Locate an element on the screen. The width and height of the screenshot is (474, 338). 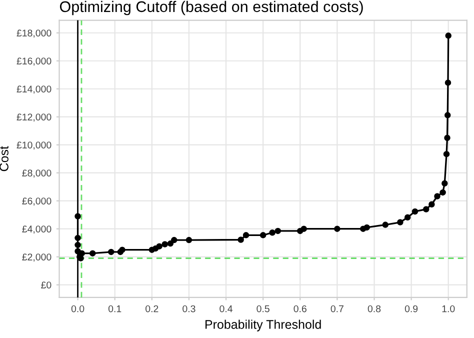
x-tick-label: 0.3 is located at coordinates (189, 308).